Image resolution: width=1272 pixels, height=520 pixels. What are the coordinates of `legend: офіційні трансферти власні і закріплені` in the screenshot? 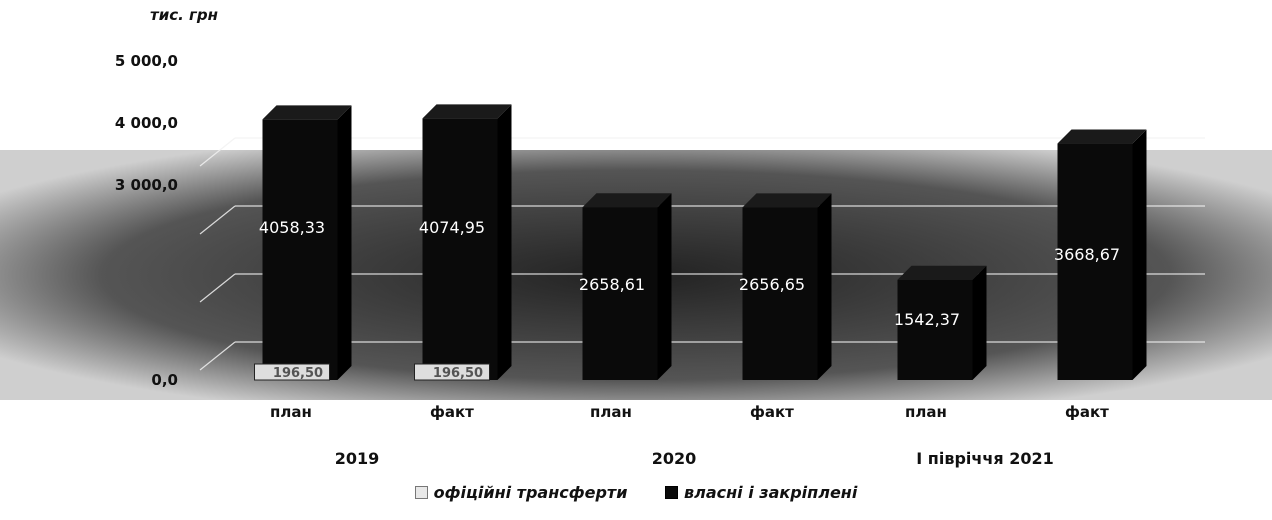 It's located at (636, 492).